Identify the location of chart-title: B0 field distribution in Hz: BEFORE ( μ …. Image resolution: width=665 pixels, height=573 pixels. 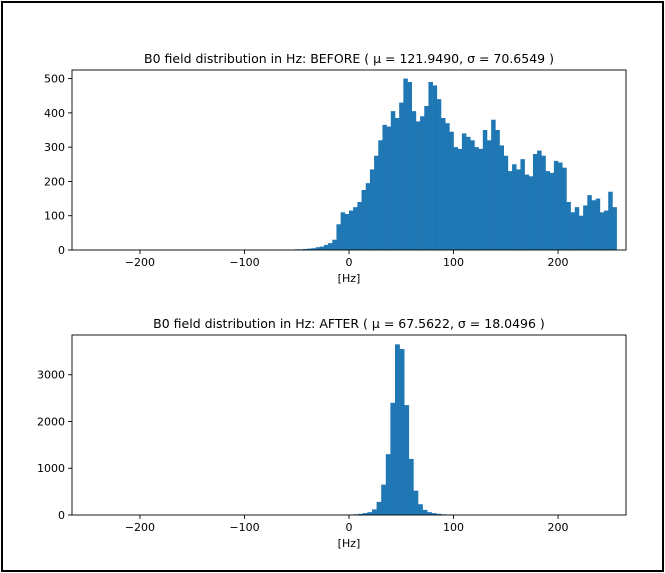
(349, 58).